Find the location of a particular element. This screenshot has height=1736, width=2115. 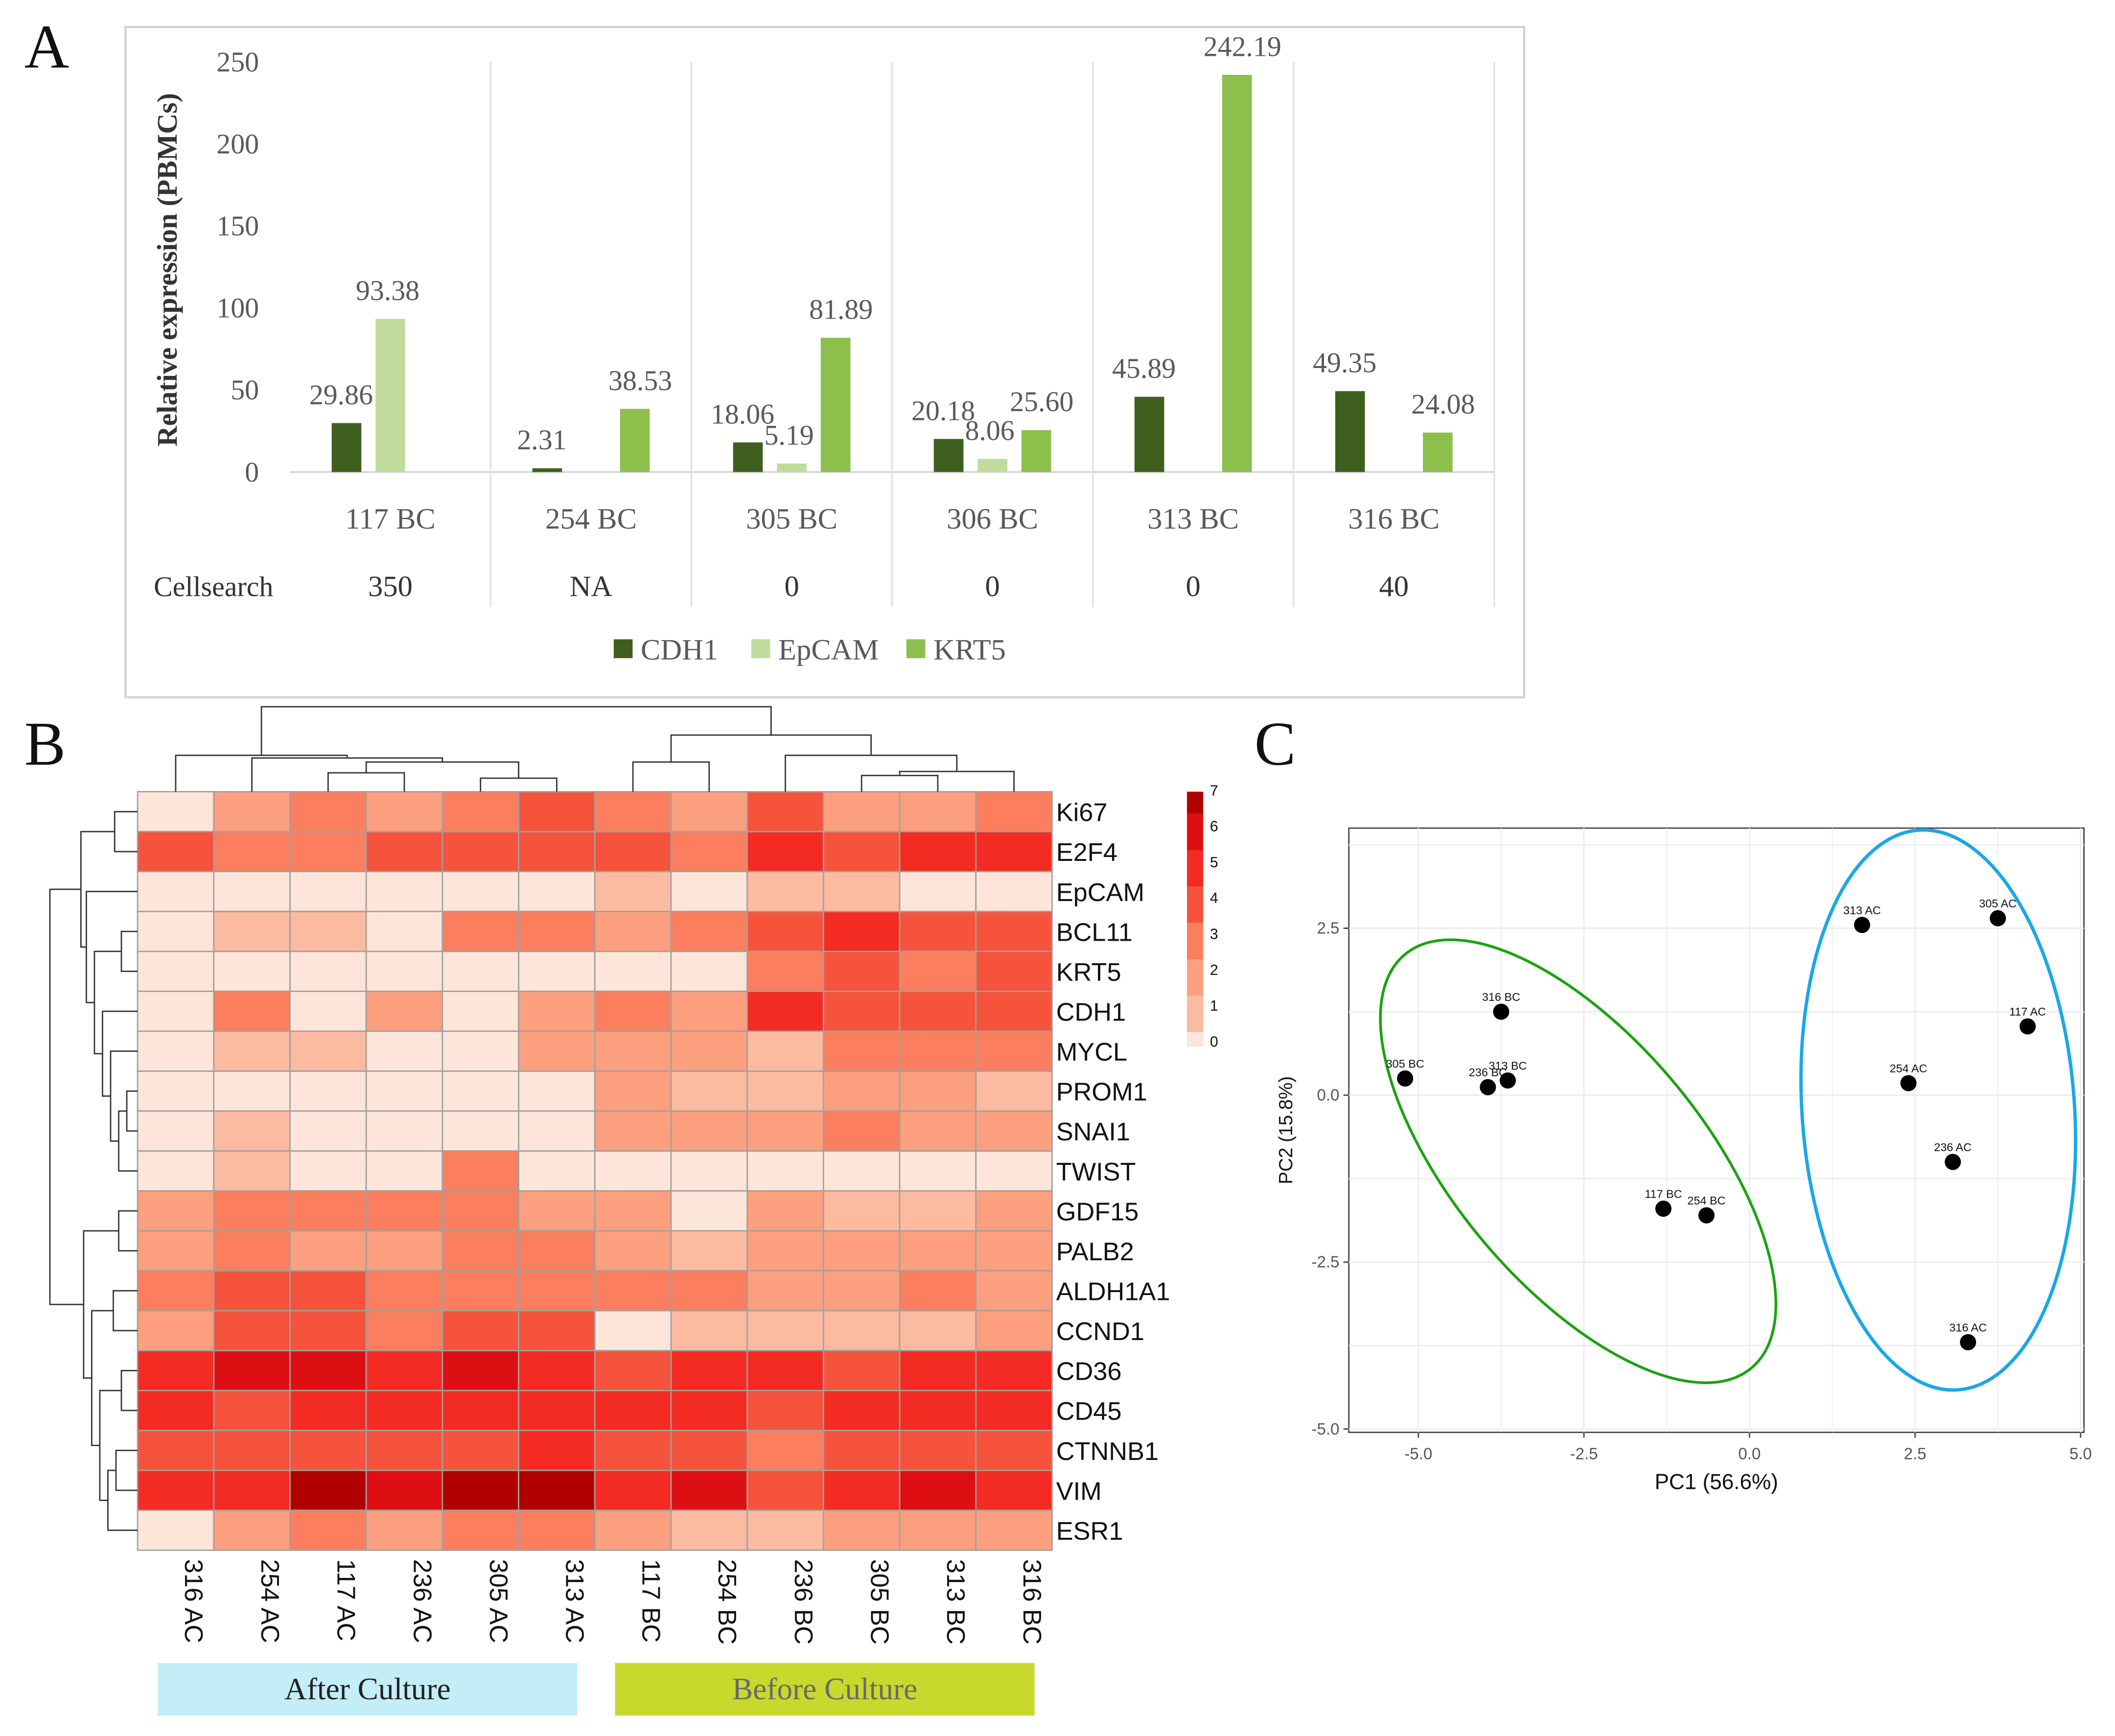

column-label: 117 BC is located at coordinates (650, 1601).